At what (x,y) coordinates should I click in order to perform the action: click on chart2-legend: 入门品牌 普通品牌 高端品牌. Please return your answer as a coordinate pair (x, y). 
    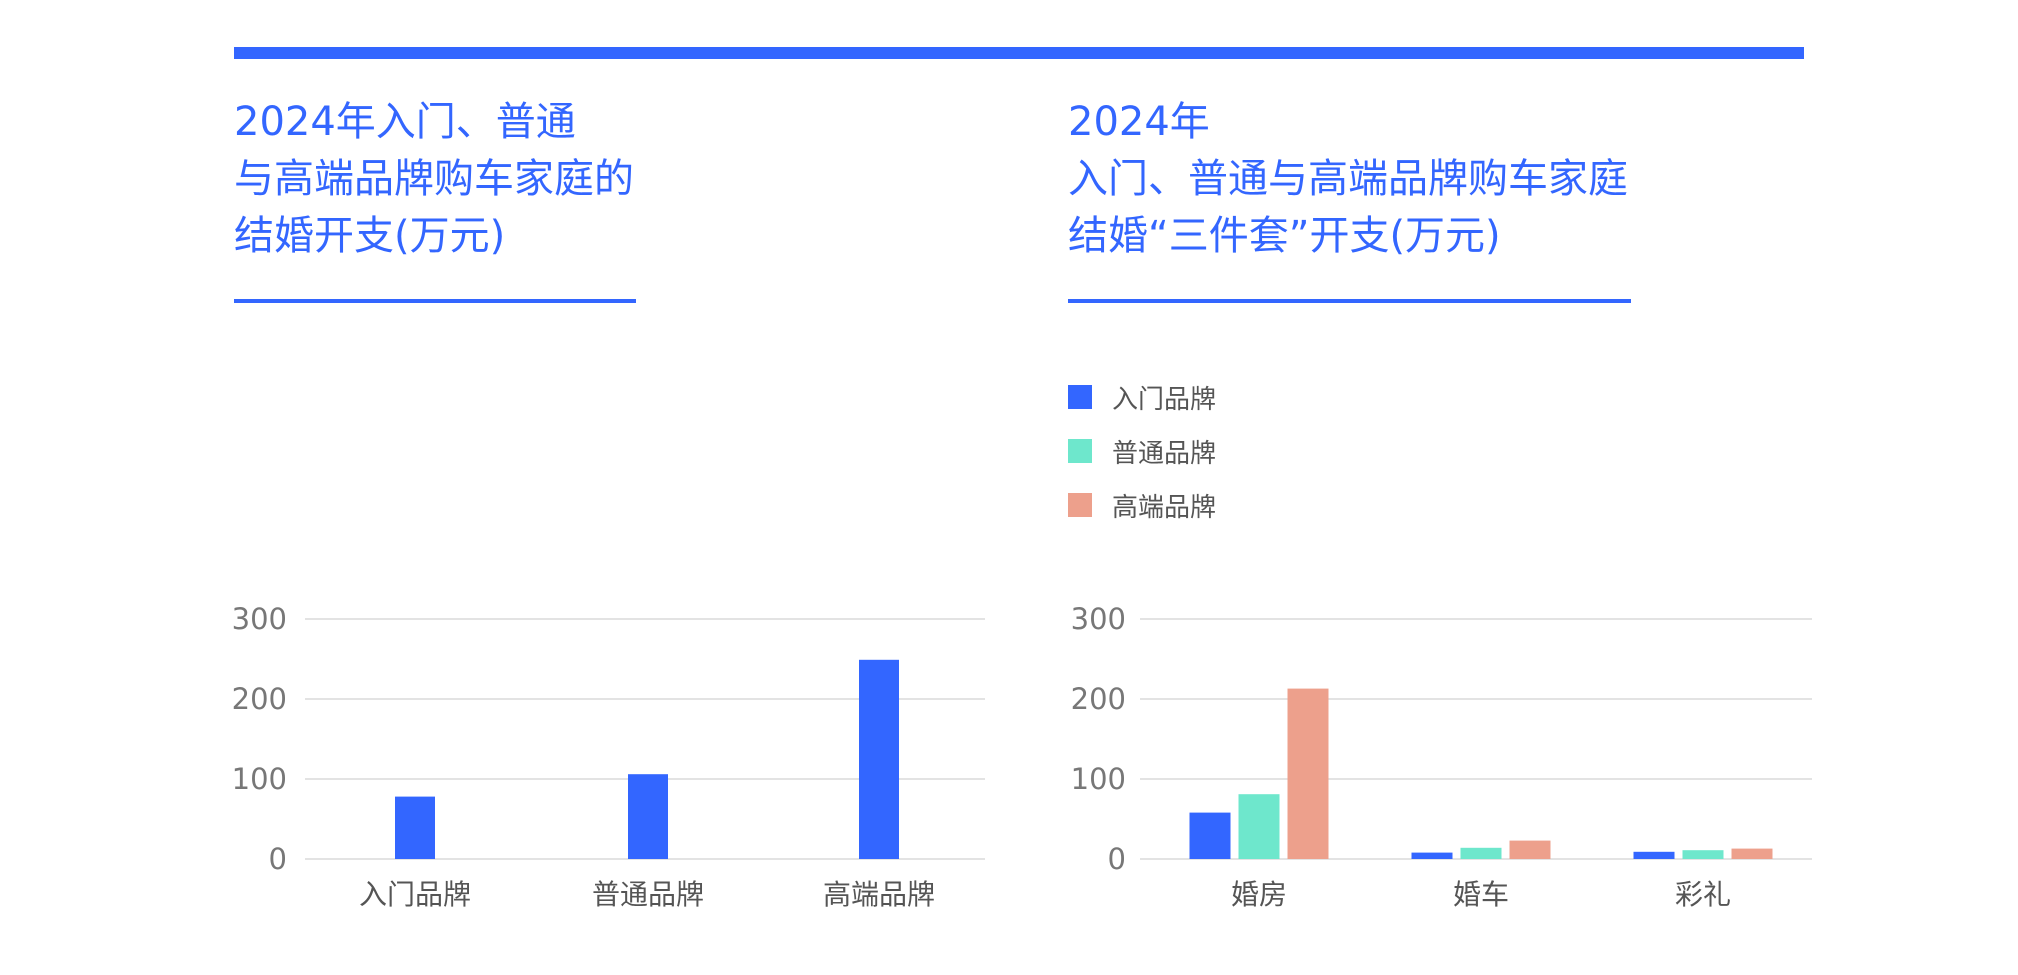
    Looking at the image, I should click on (1142, 464).